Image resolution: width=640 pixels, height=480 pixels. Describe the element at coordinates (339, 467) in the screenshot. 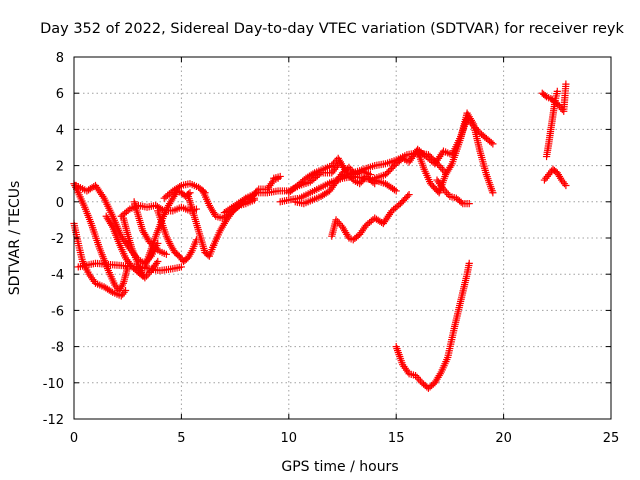

I see `x-axis-label: GPS time / hours` at that location.